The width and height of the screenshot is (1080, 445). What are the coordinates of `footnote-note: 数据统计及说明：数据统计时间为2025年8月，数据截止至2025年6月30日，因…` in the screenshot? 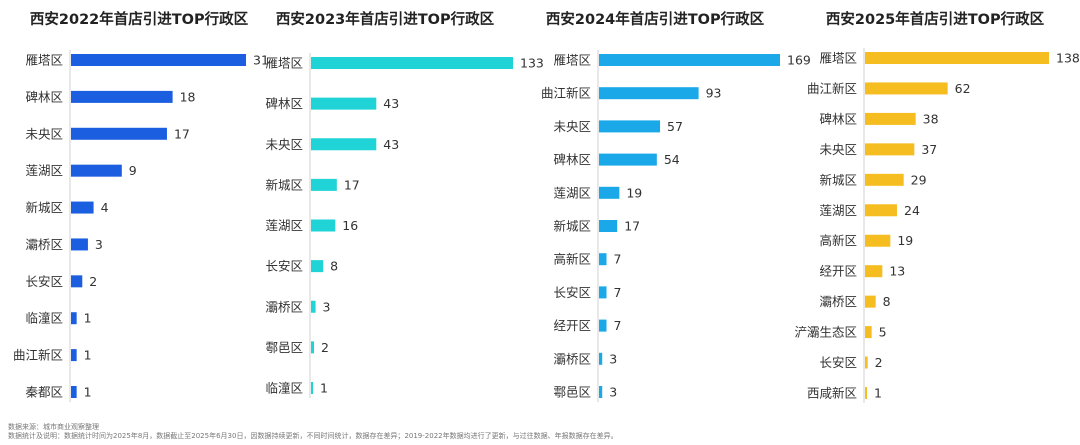 It's located at (313, 436).